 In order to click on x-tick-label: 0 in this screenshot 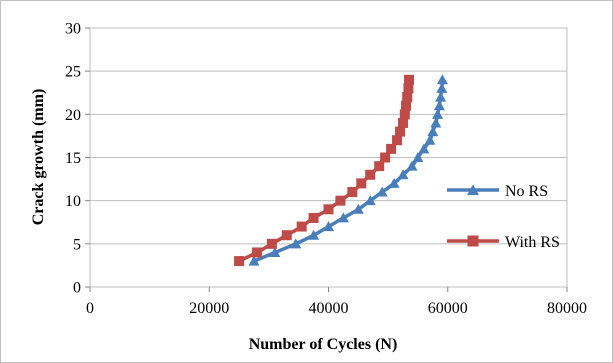, I will do `click(90, 308)`.